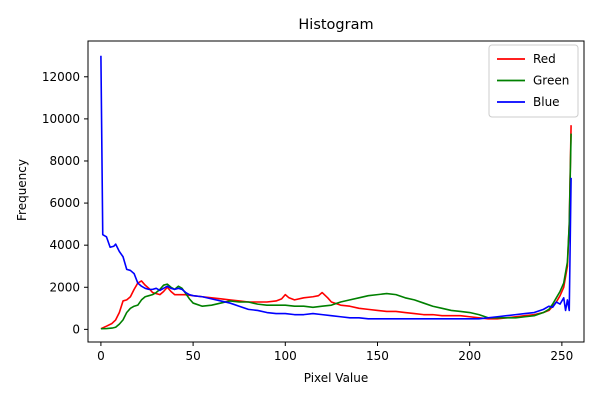 The height and width of the screenshot is (400, 600). What do you see at coordinates (469, 356) in the screenshot?
I see `x-tick-label: 200` at bounding box center [469, 356].